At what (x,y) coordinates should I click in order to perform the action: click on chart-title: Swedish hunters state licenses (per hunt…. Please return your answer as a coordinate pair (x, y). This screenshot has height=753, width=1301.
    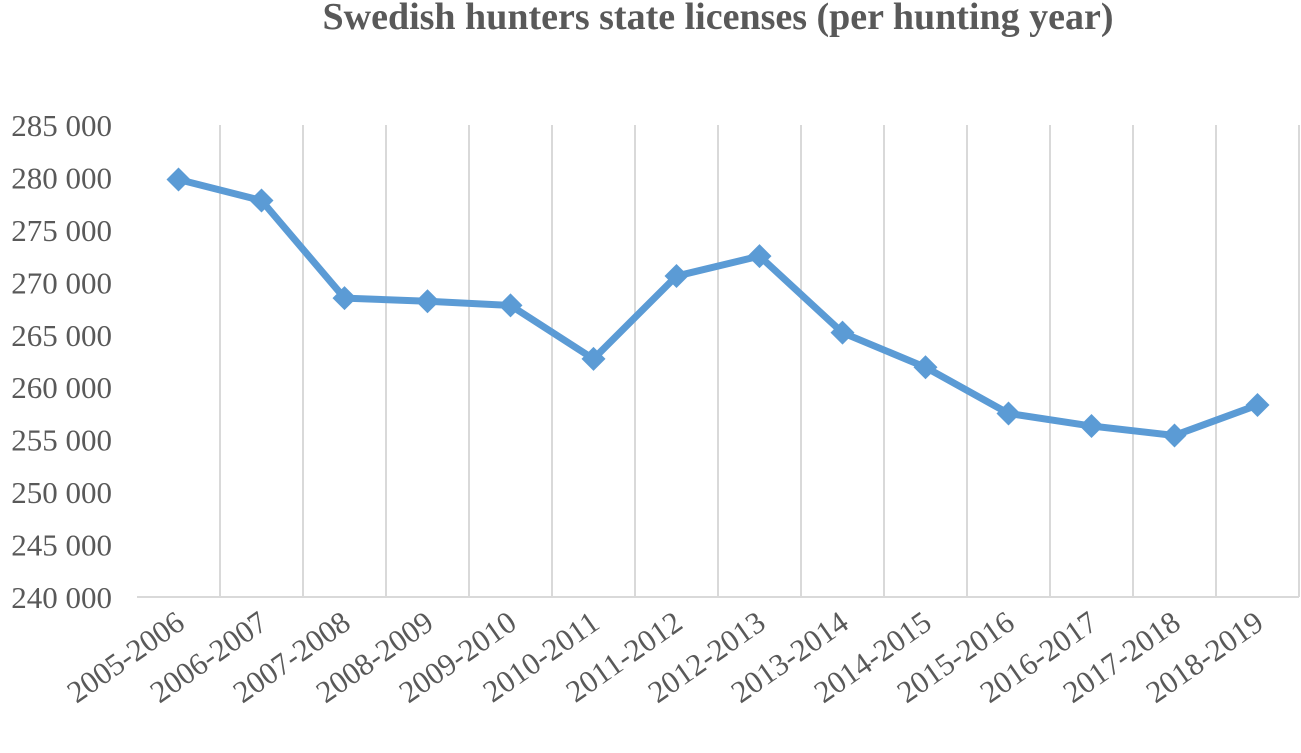
    Looking at the image, I should click on (718, 19).